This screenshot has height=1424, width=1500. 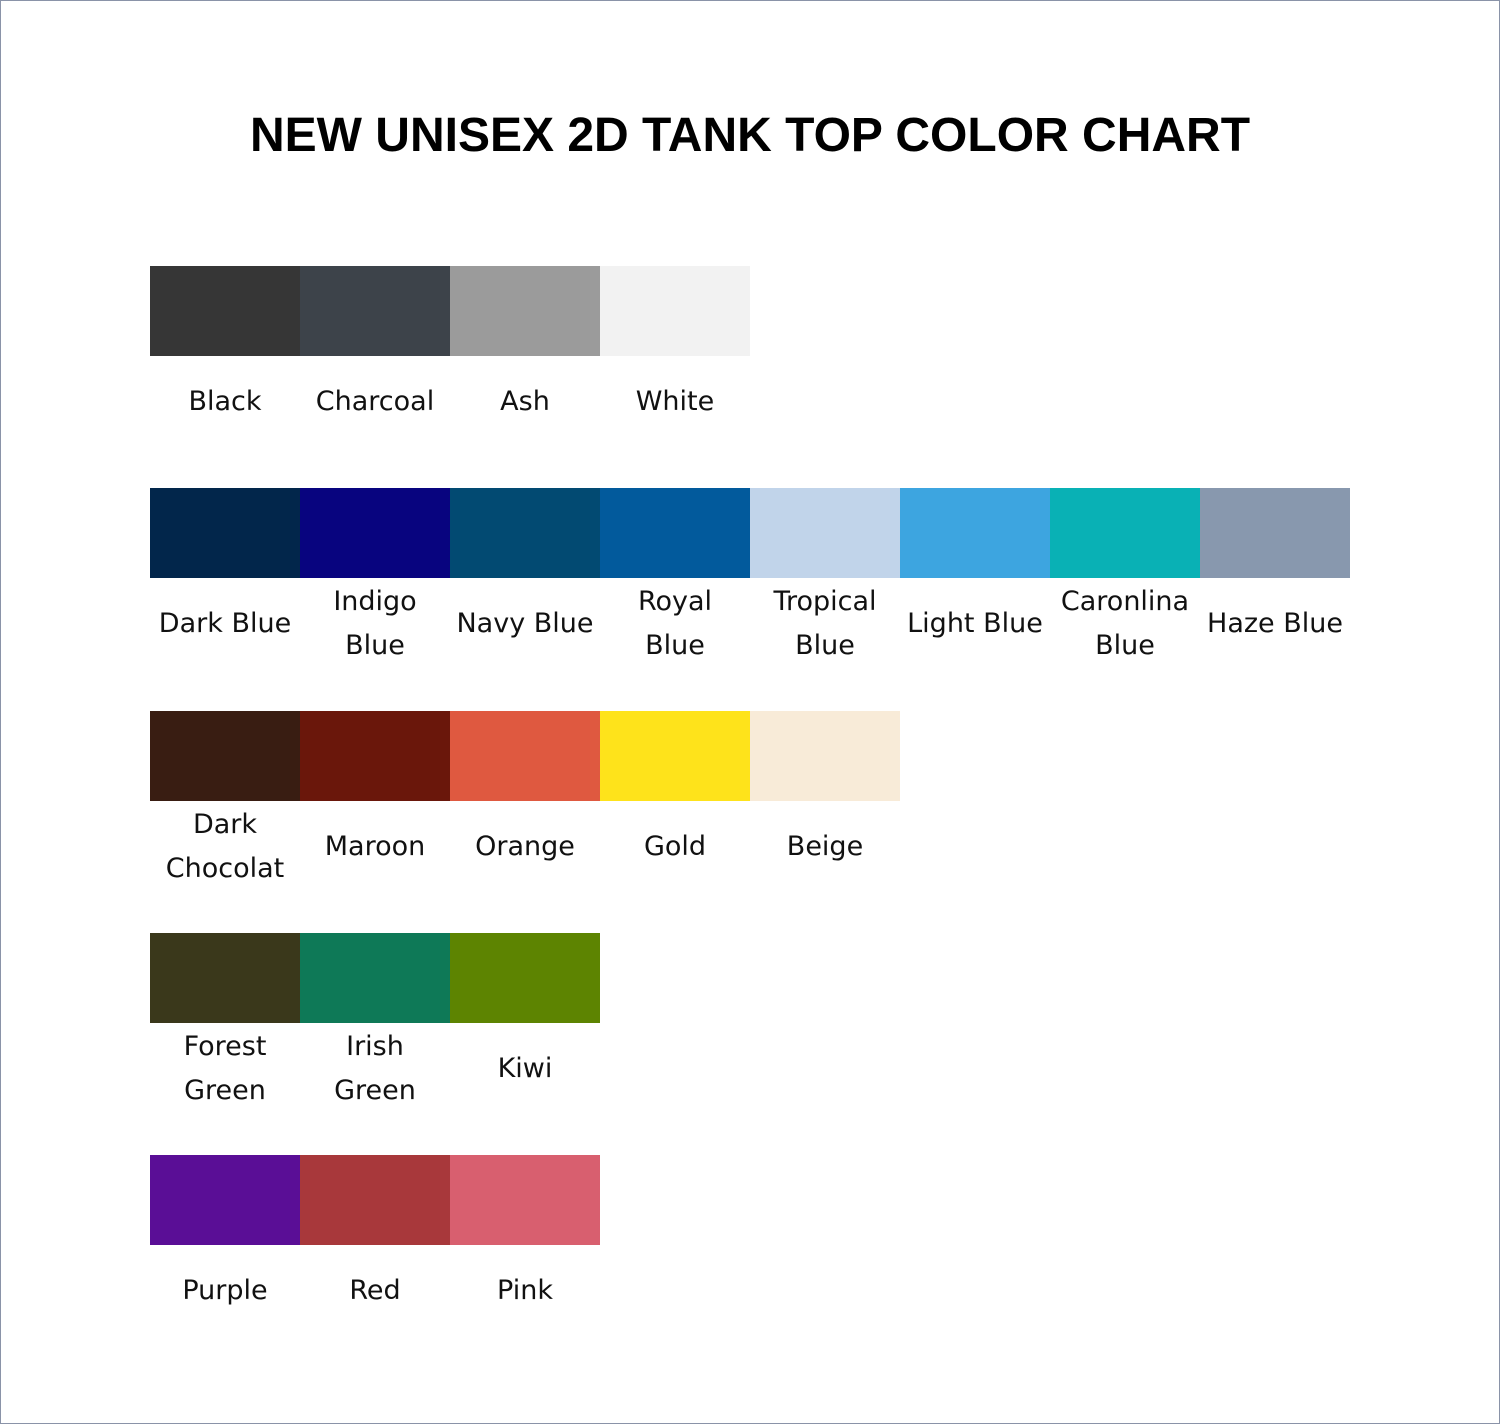 What do you see at coordinates (225, 623) in the screenshot?
I see `color-label: Dark Blue` at bounding box center [225, 623].